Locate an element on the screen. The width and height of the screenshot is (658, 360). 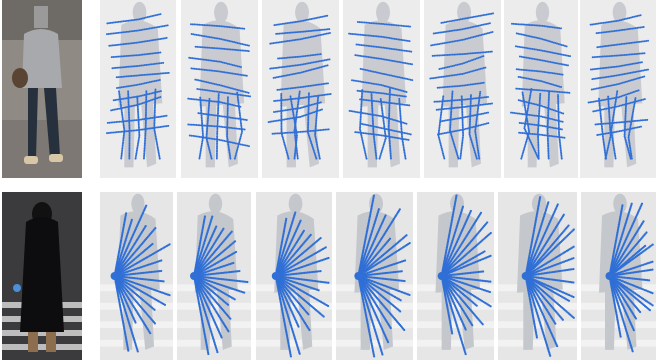
pedestrian-black-coat-photo-icon is located at coordinates (42, 276).